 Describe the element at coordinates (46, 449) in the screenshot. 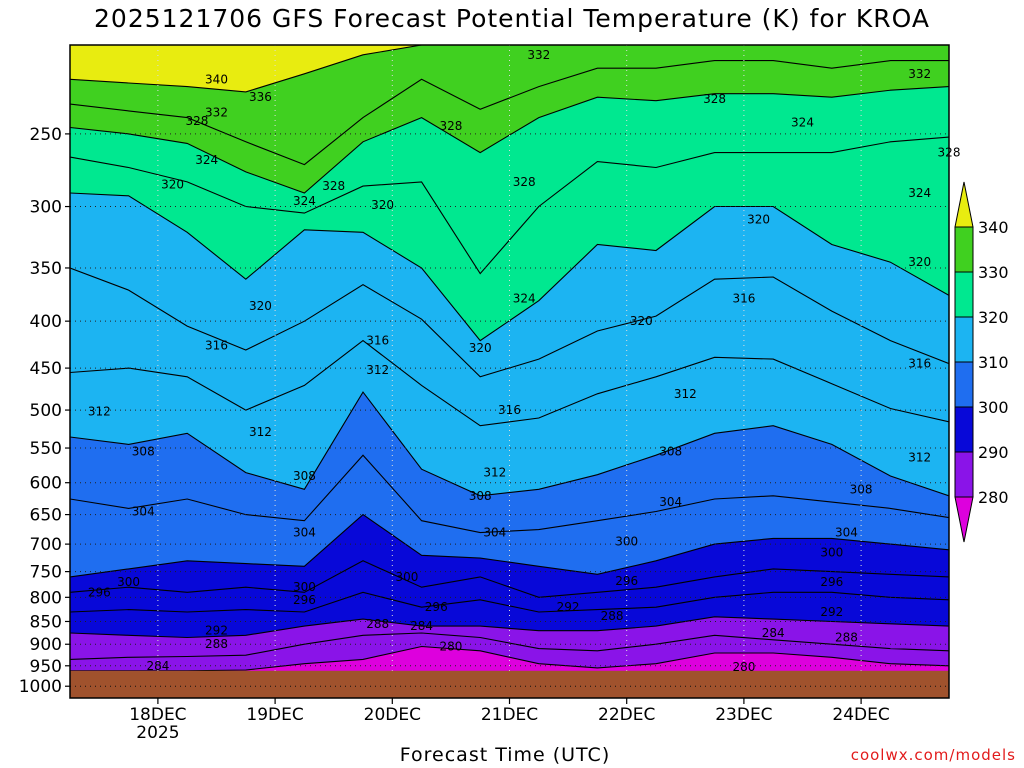

I see `y-tick-label: 550` at that location.